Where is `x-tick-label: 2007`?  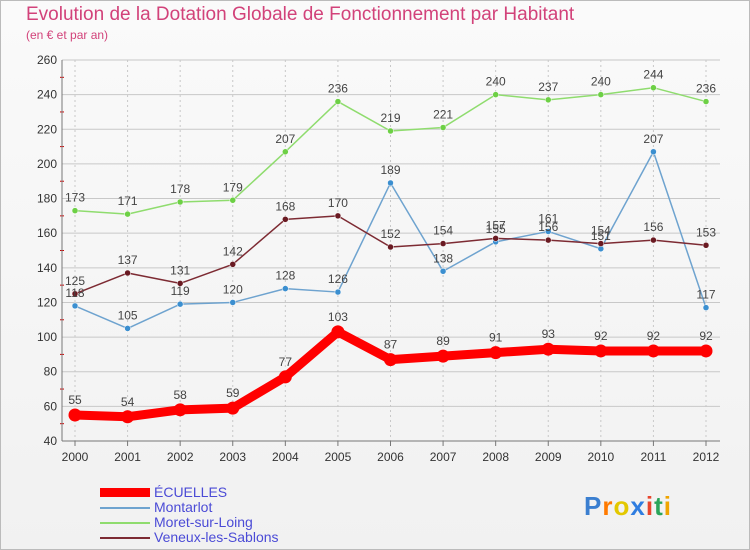
x-tick-label: 2007 is located at coordinates (443, 457).